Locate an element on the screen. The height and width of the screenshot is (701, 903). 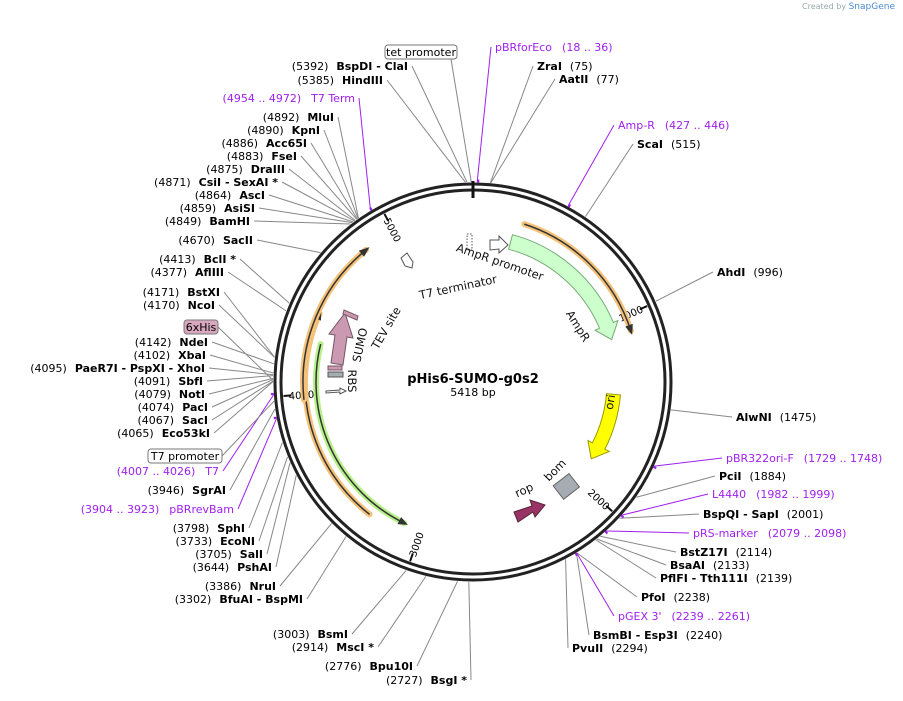
site-bsmi: (3003) BsmI is located at coordinates (310, 634).